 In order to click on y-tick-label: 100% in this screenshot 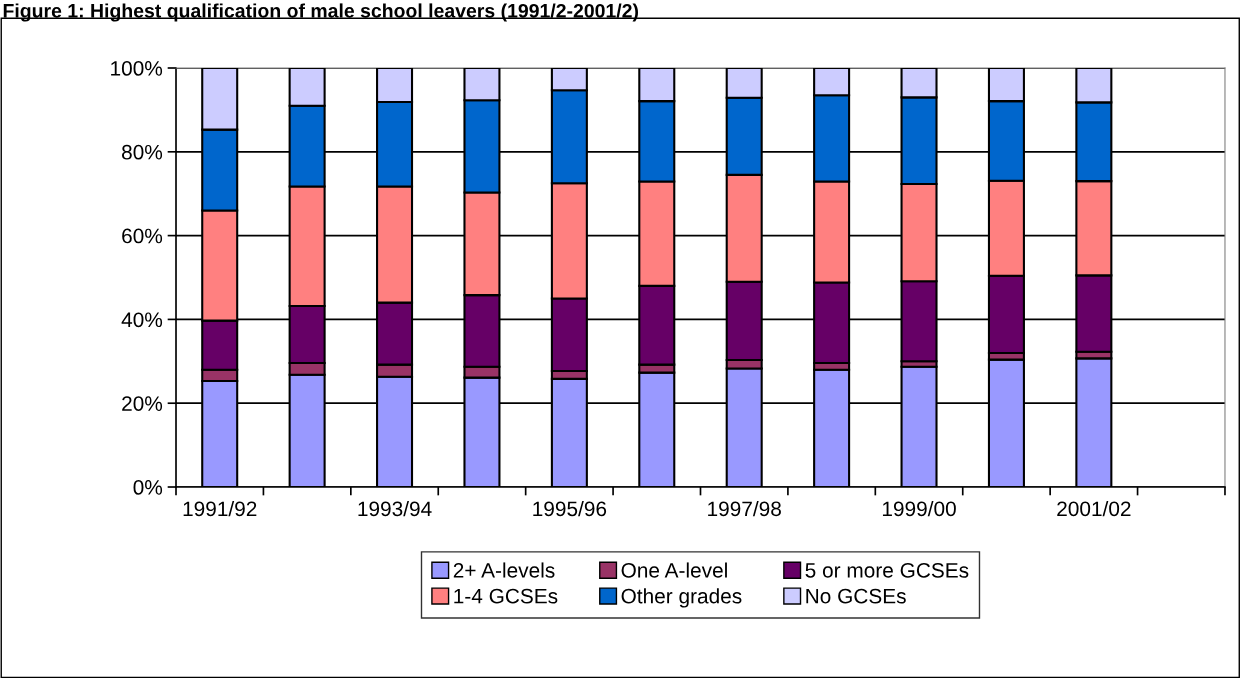, I will do `click(137, 68)`.